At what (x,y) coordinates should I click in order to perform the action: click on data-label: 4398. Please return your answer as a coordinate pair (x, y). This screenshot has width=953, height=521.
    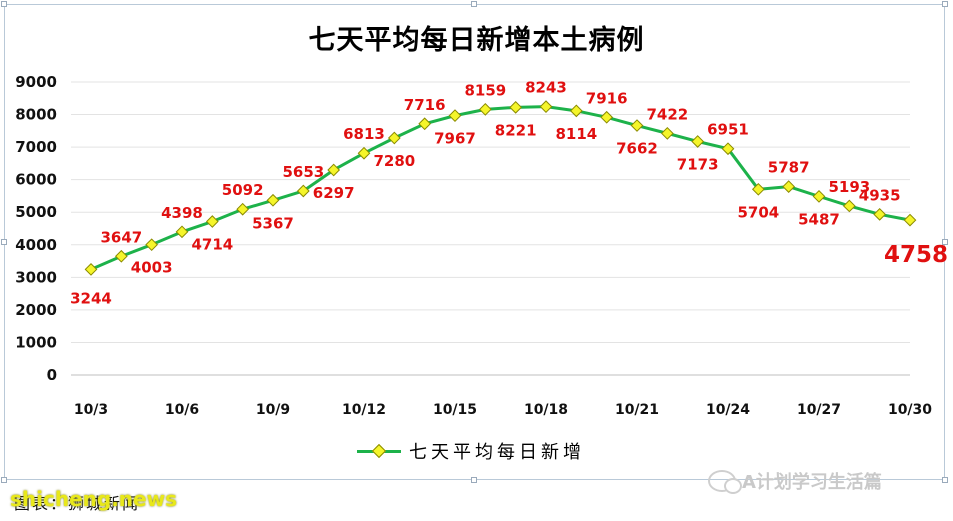
    Looking at the image, I should click on (182, 213).